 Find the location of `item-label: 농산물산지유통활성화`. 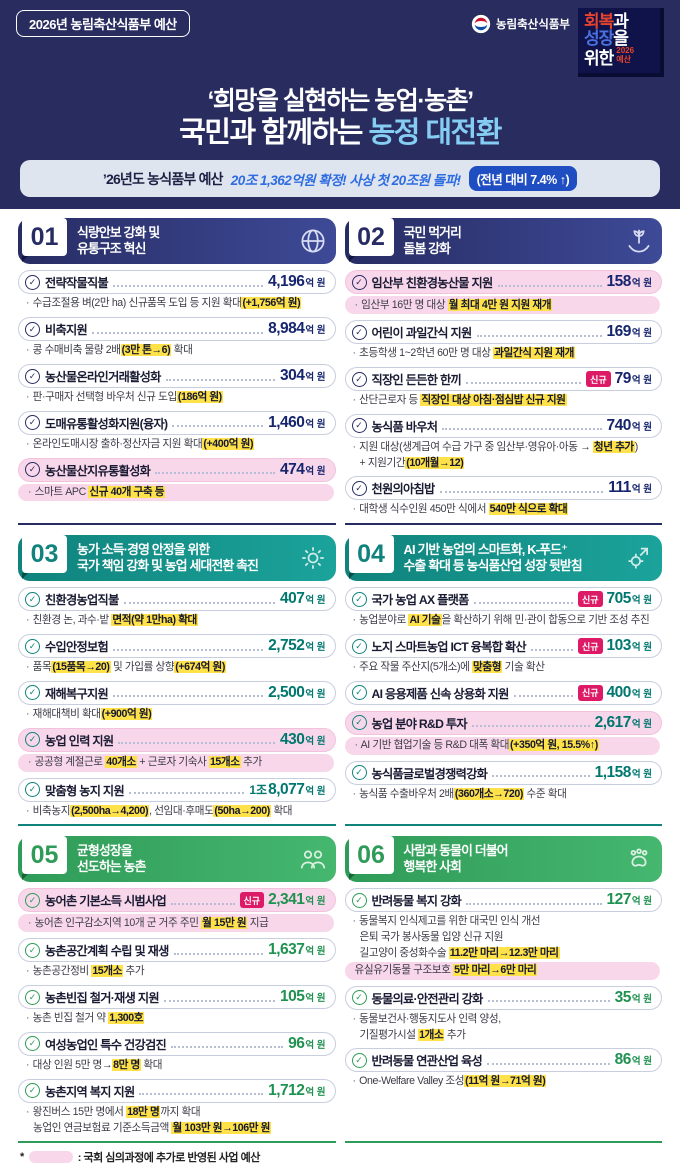

item-label: 농산물산지유통활성화 is located at coordinates (98, 470).